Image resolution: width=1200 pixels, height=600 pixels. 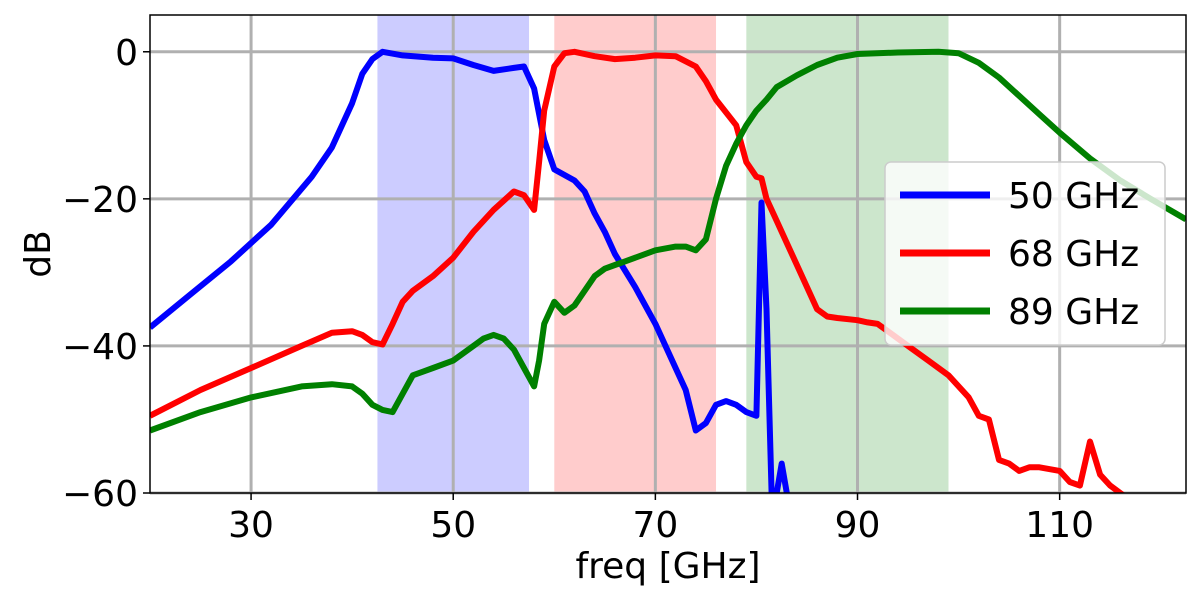 I want to click on x-tick-label: 30, so click(x=251, y=525).